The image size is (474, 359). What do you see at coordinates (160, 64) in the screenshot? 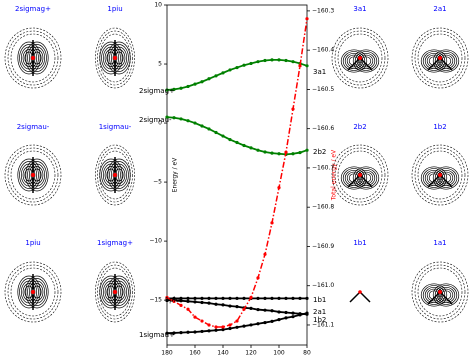
I see `y-tick-label: 5` at bounding box center [160, 64].